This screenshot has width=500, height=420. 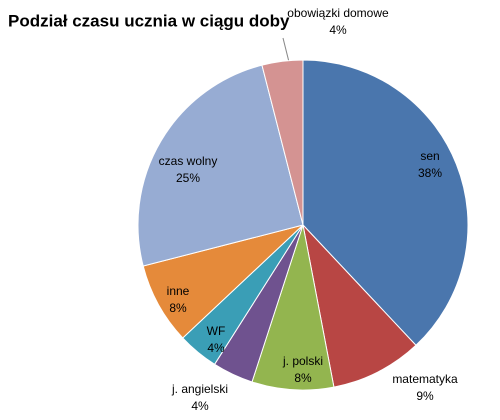 I want to click on slice-label: j. polski, so click(x=302, y=361).